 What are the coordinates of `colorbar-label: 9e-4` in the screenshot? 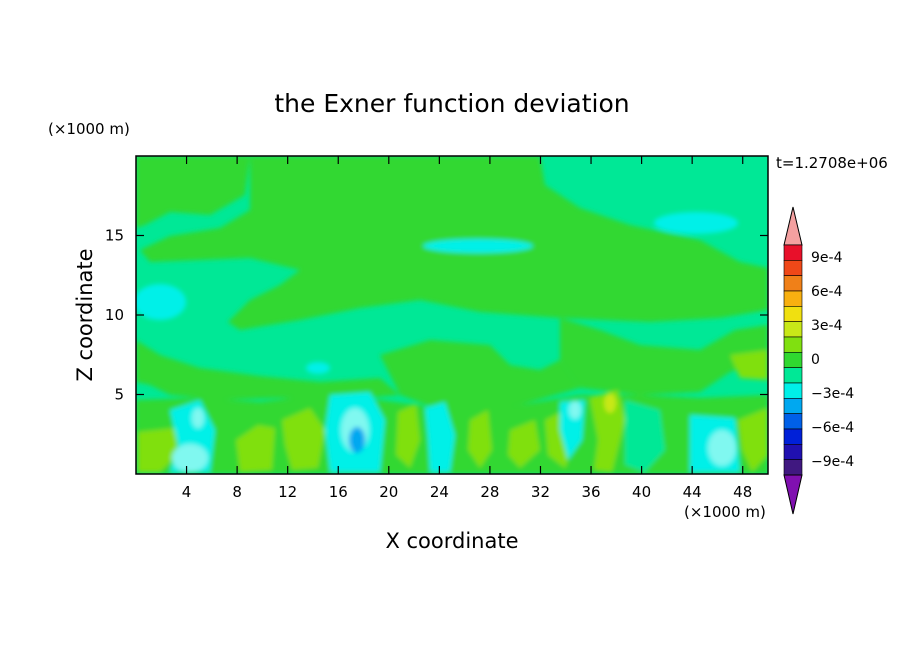 It's located at (827, 258).